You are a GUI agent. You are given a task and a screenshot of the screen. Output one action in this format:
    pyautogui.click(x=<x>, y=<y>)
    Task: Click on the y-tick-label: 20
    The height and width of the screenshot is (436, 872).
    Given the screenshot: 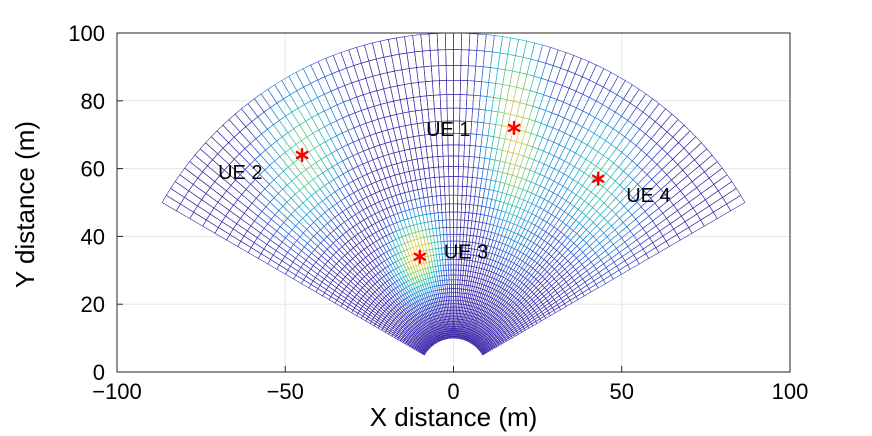 What is the action you would take?
    pyautogui.click(x=93, y=304)
    